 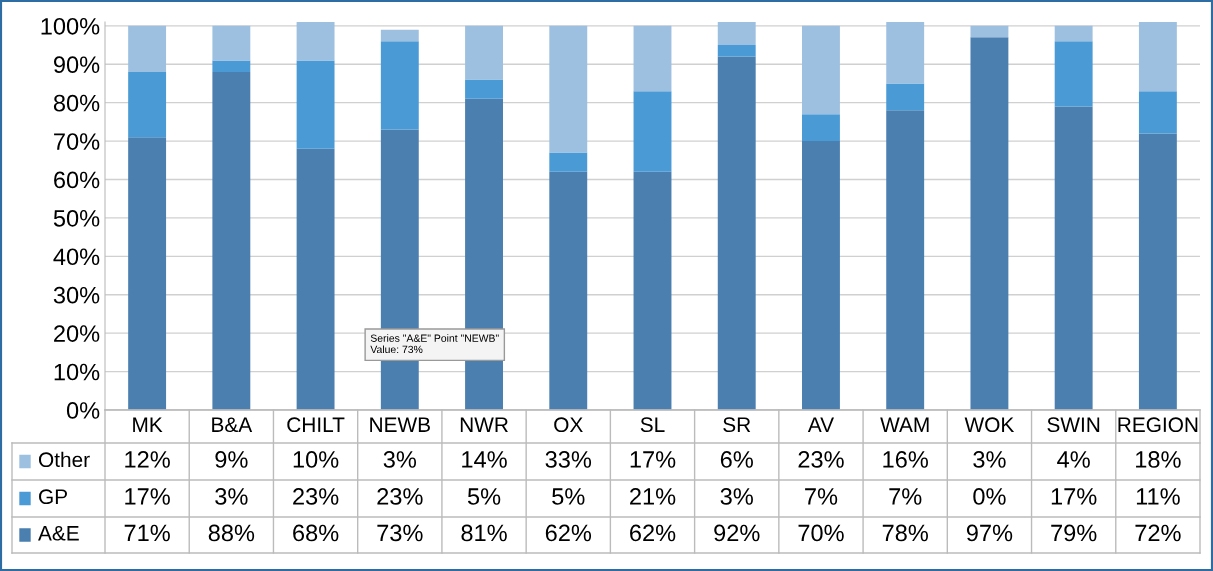 What do you see at coordinates (83, 410) in the screenshot?
I see `y-tick-label: 0%` at bounding box center [83, 410].